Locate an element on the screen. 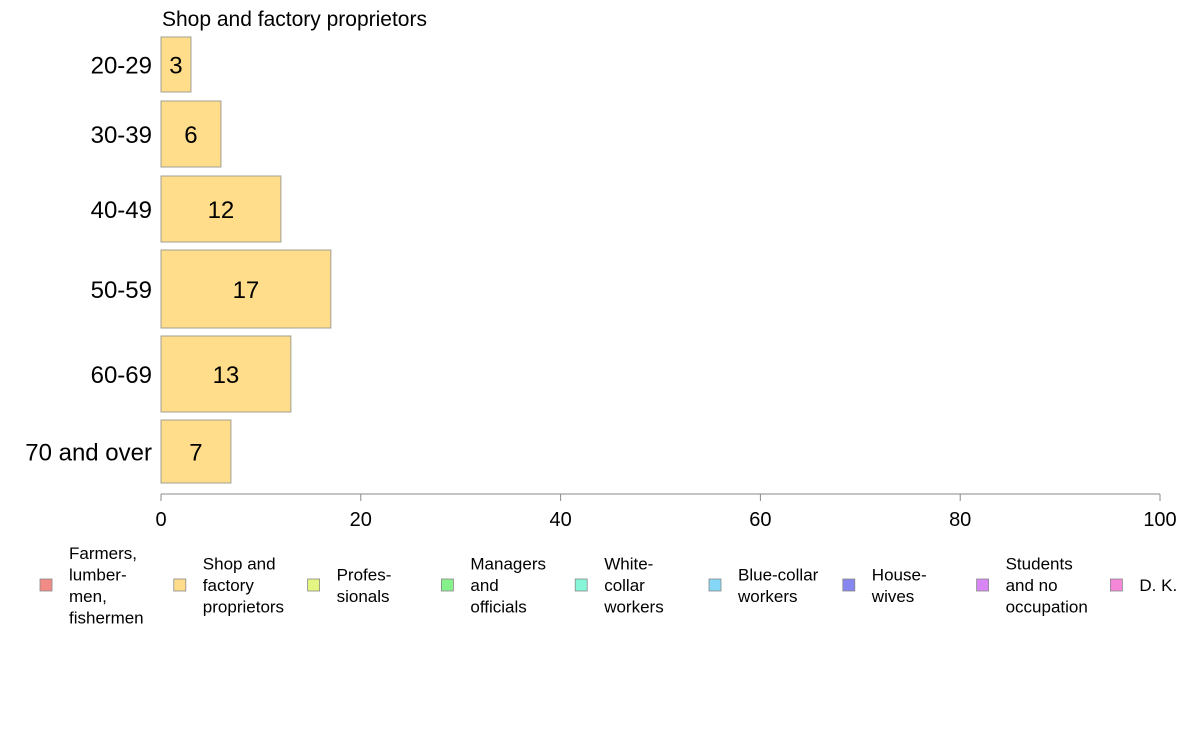 This screenshot has width=1188, height=736. bar-value-label: 17 is located at coordinates (246, 290).